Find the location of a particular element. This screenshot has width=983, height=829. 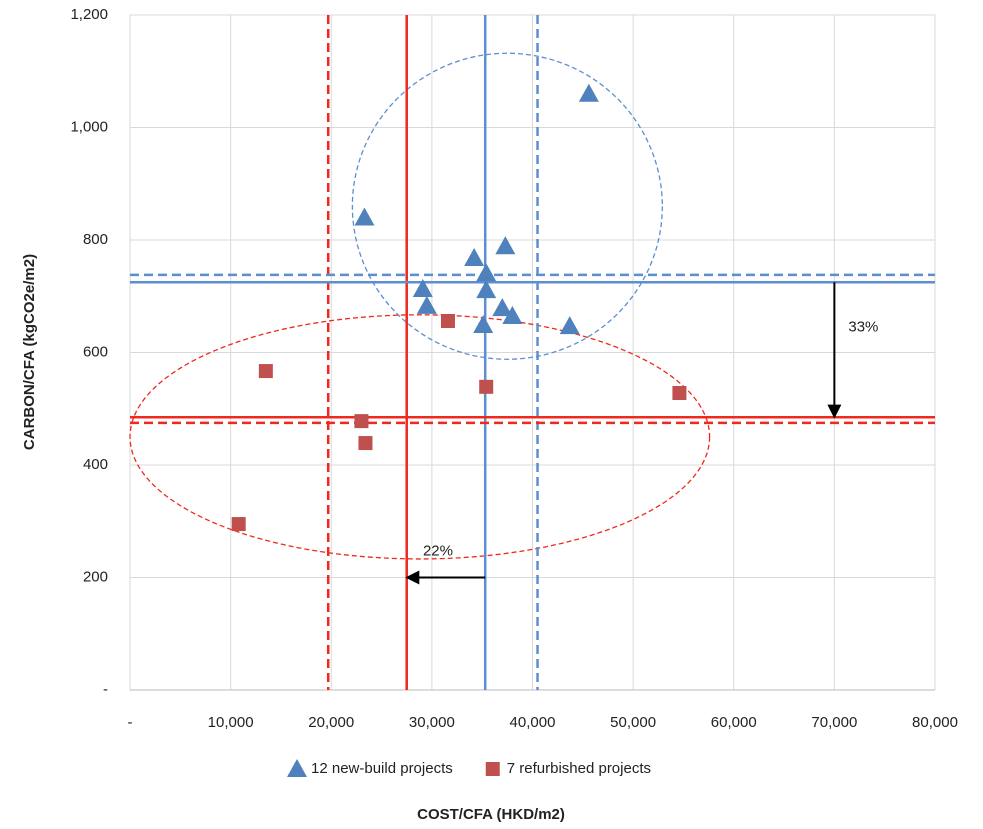

x-tick-label: 70,000 is located at coordinates (834, 722).